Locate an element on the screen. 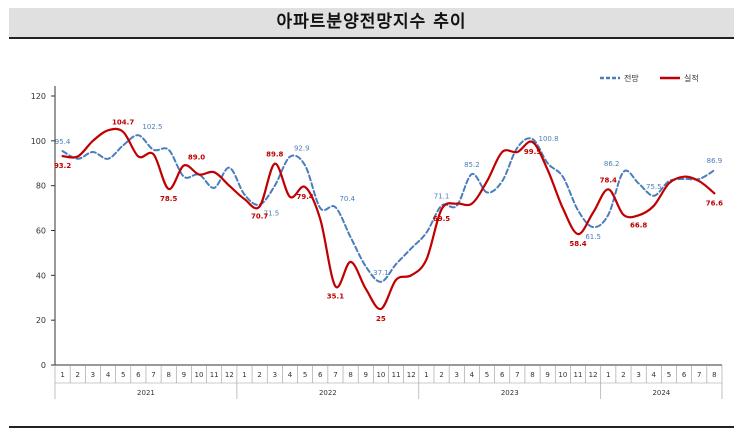 The width and height of the screenshot is (743, 435). legend-label: 전망 is located at coordinates (631, 78).